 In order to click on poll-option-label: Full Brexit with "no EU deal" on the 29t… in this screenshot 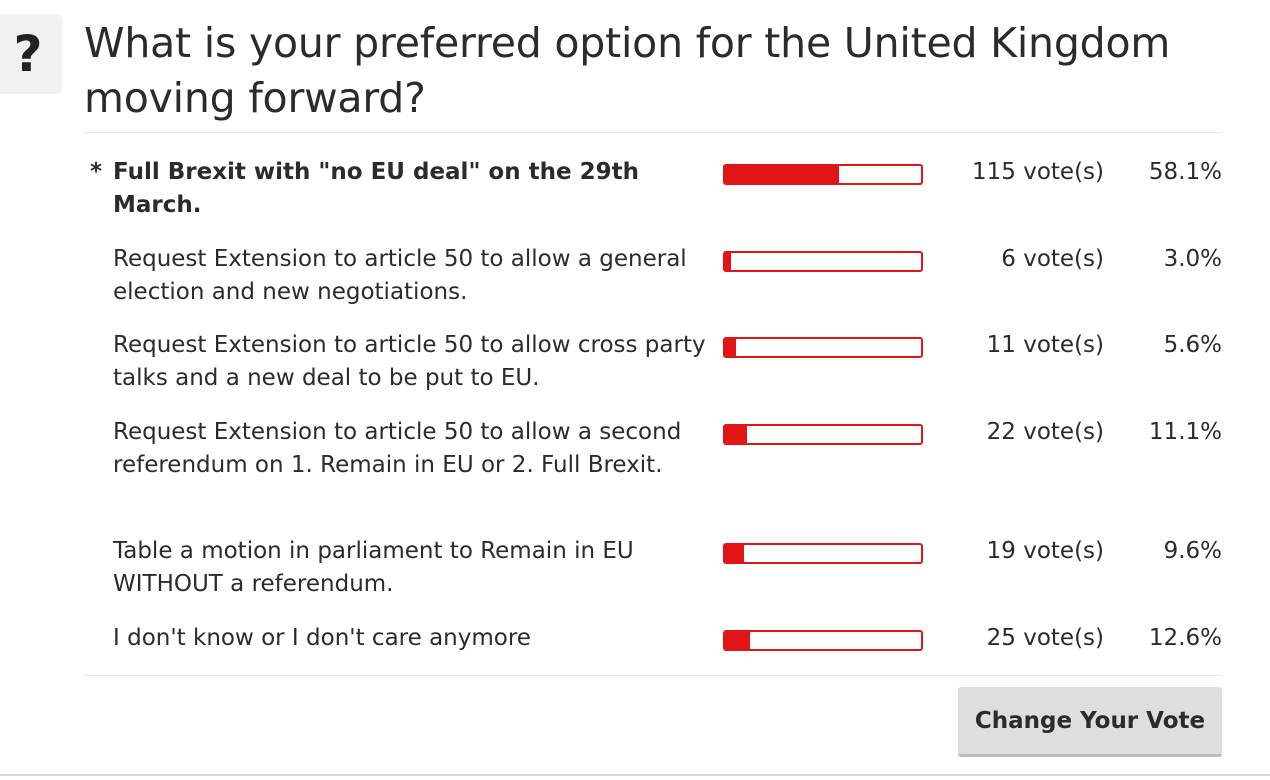, I will do `click(376, 188)`.